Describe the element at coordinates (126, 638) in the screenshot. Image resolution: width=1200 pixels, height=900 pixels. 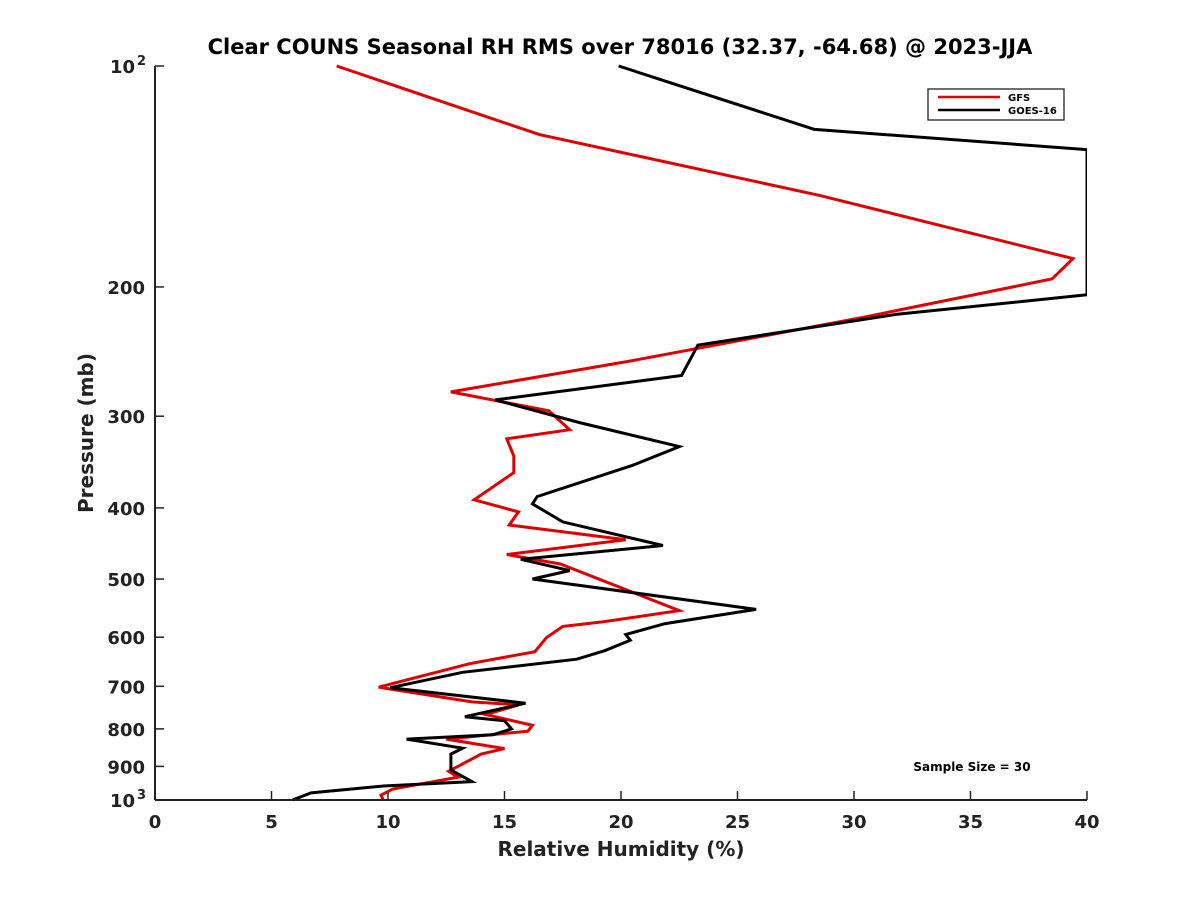
I see `y-tick-label: 600` at that location.